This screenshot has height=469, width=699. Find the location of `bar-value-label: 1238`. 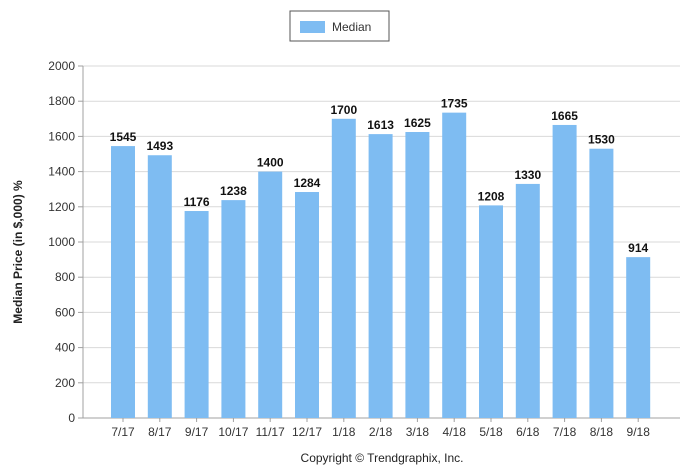

bar-value-label: 1238 is located at coordinates (233, 191).